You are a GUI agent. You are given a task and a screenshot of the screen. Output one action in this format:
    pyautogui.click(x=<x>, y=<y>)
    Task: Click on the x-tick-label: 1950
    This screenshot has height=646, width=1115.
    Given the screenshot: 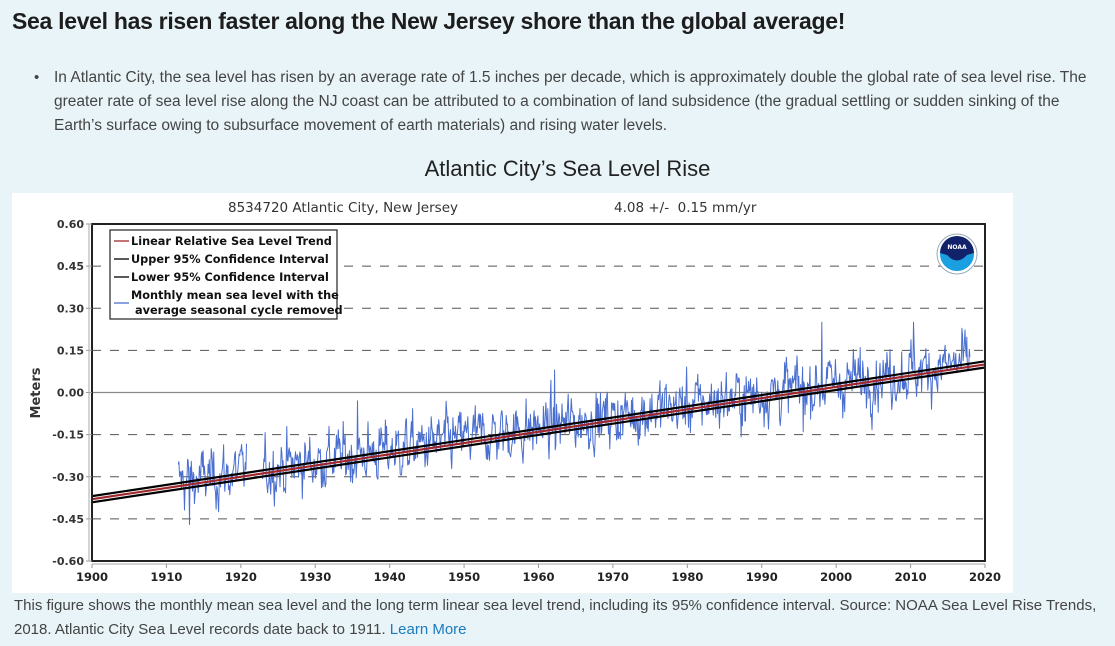 What is the action you would take?
    pyautogui.click(x=464, y=577)
    